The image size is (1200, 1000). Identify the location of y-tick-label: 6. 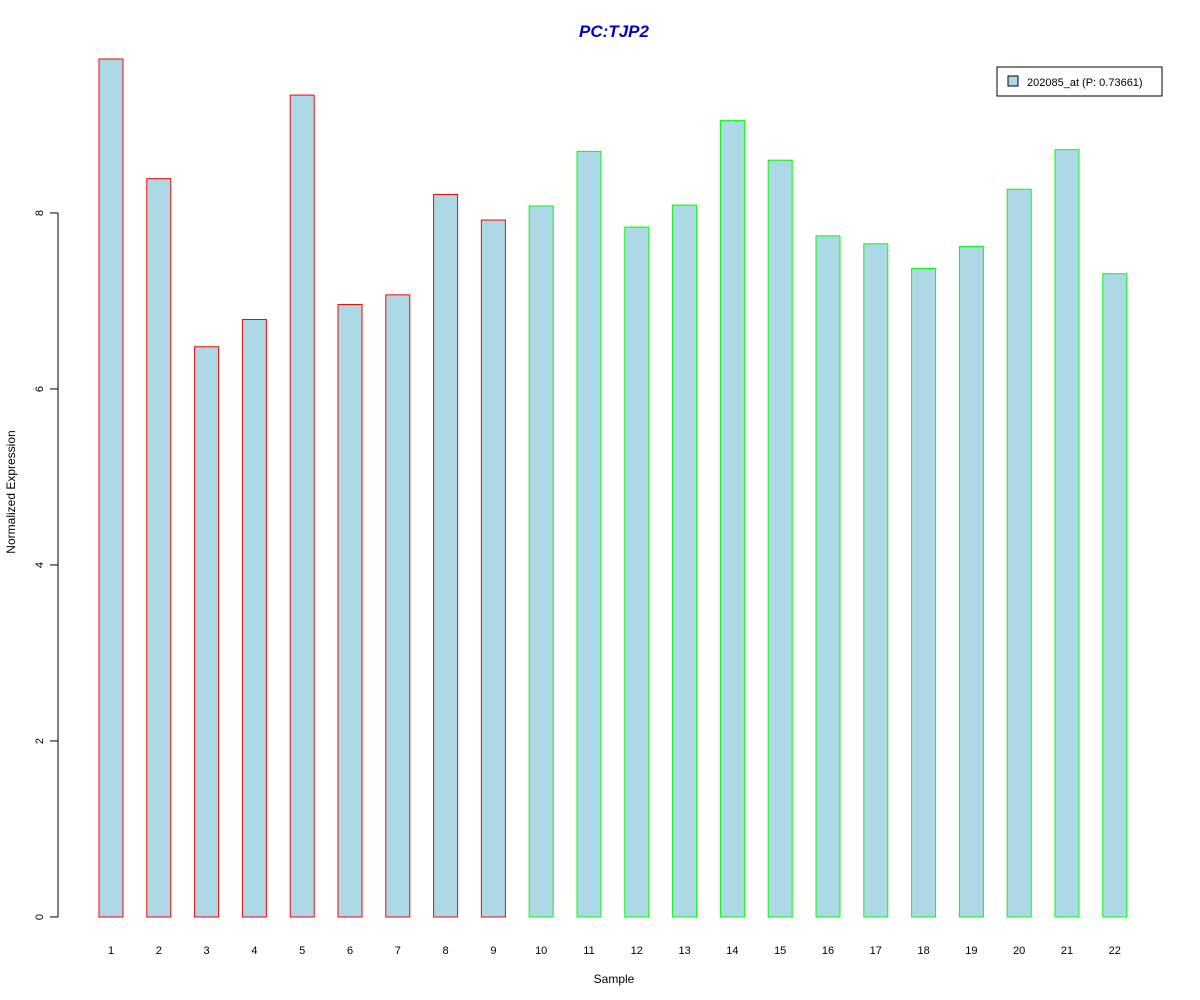
(40, 389).